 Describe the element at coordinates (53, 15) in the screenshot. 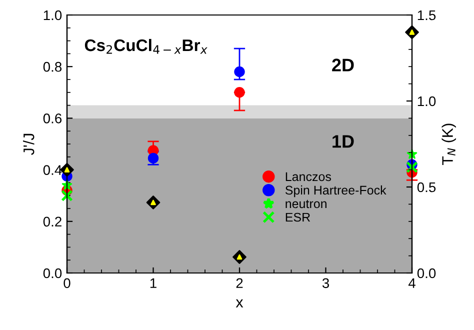

I see `y-tick-label: 1.0` at that location.